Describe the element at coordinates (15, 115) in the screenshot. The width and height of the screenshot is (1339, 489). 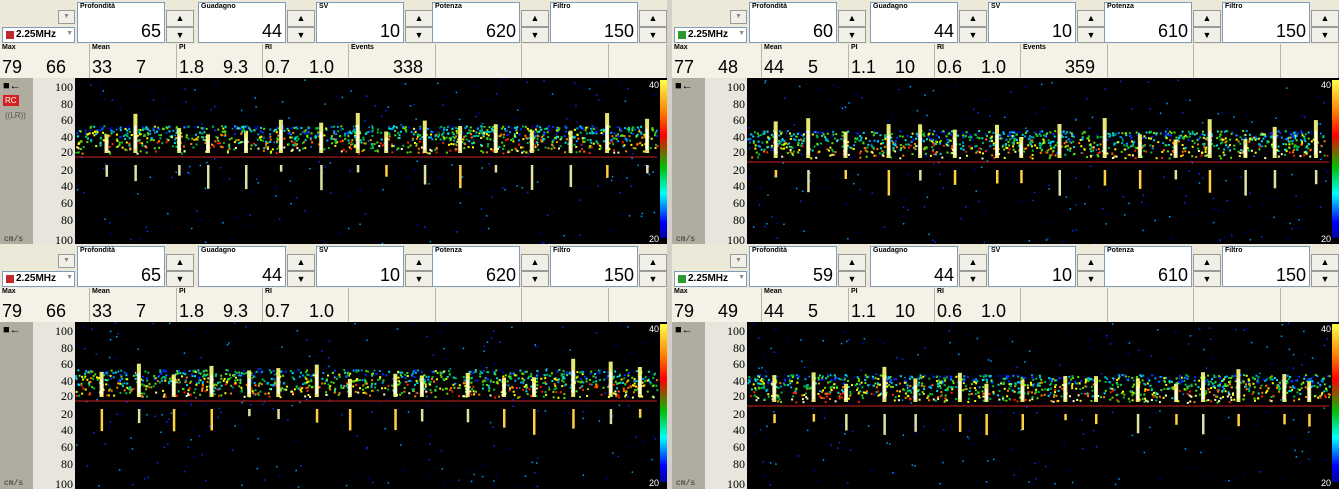
I see `side-button: ((LR))` at that location.